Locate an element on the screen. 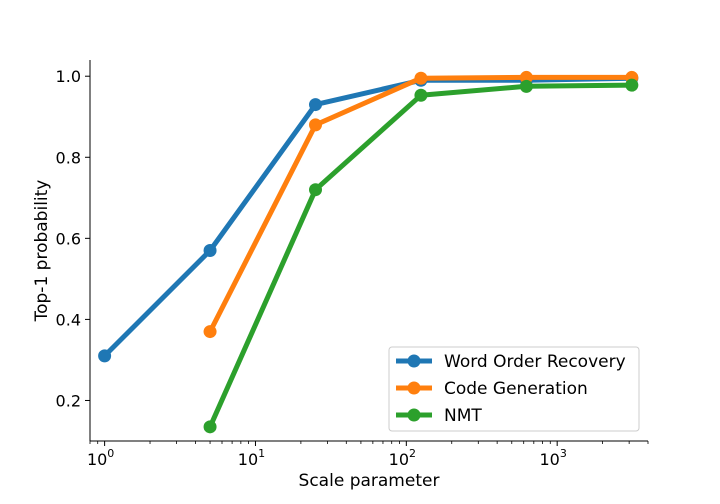 The height and width of the screenshot is (504, 720). legend-entry: Code Generation is located at coordinates (492, 389).